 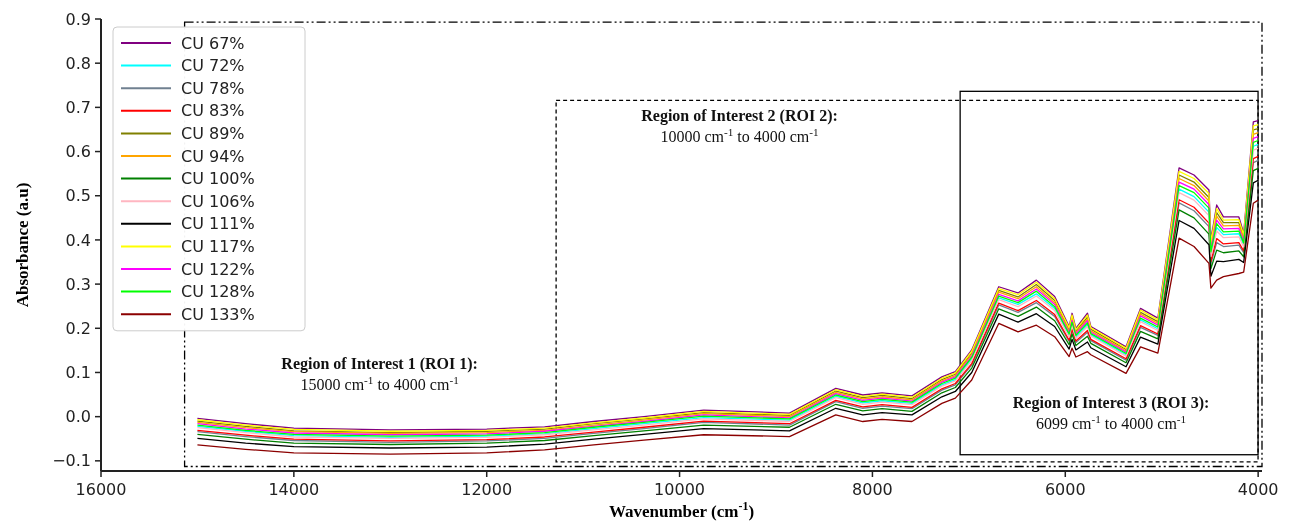 What do you see at coordinates (213, 66) in the screenshot?
I see `legend-label: CU 72%` at bounding box center [213, 66].